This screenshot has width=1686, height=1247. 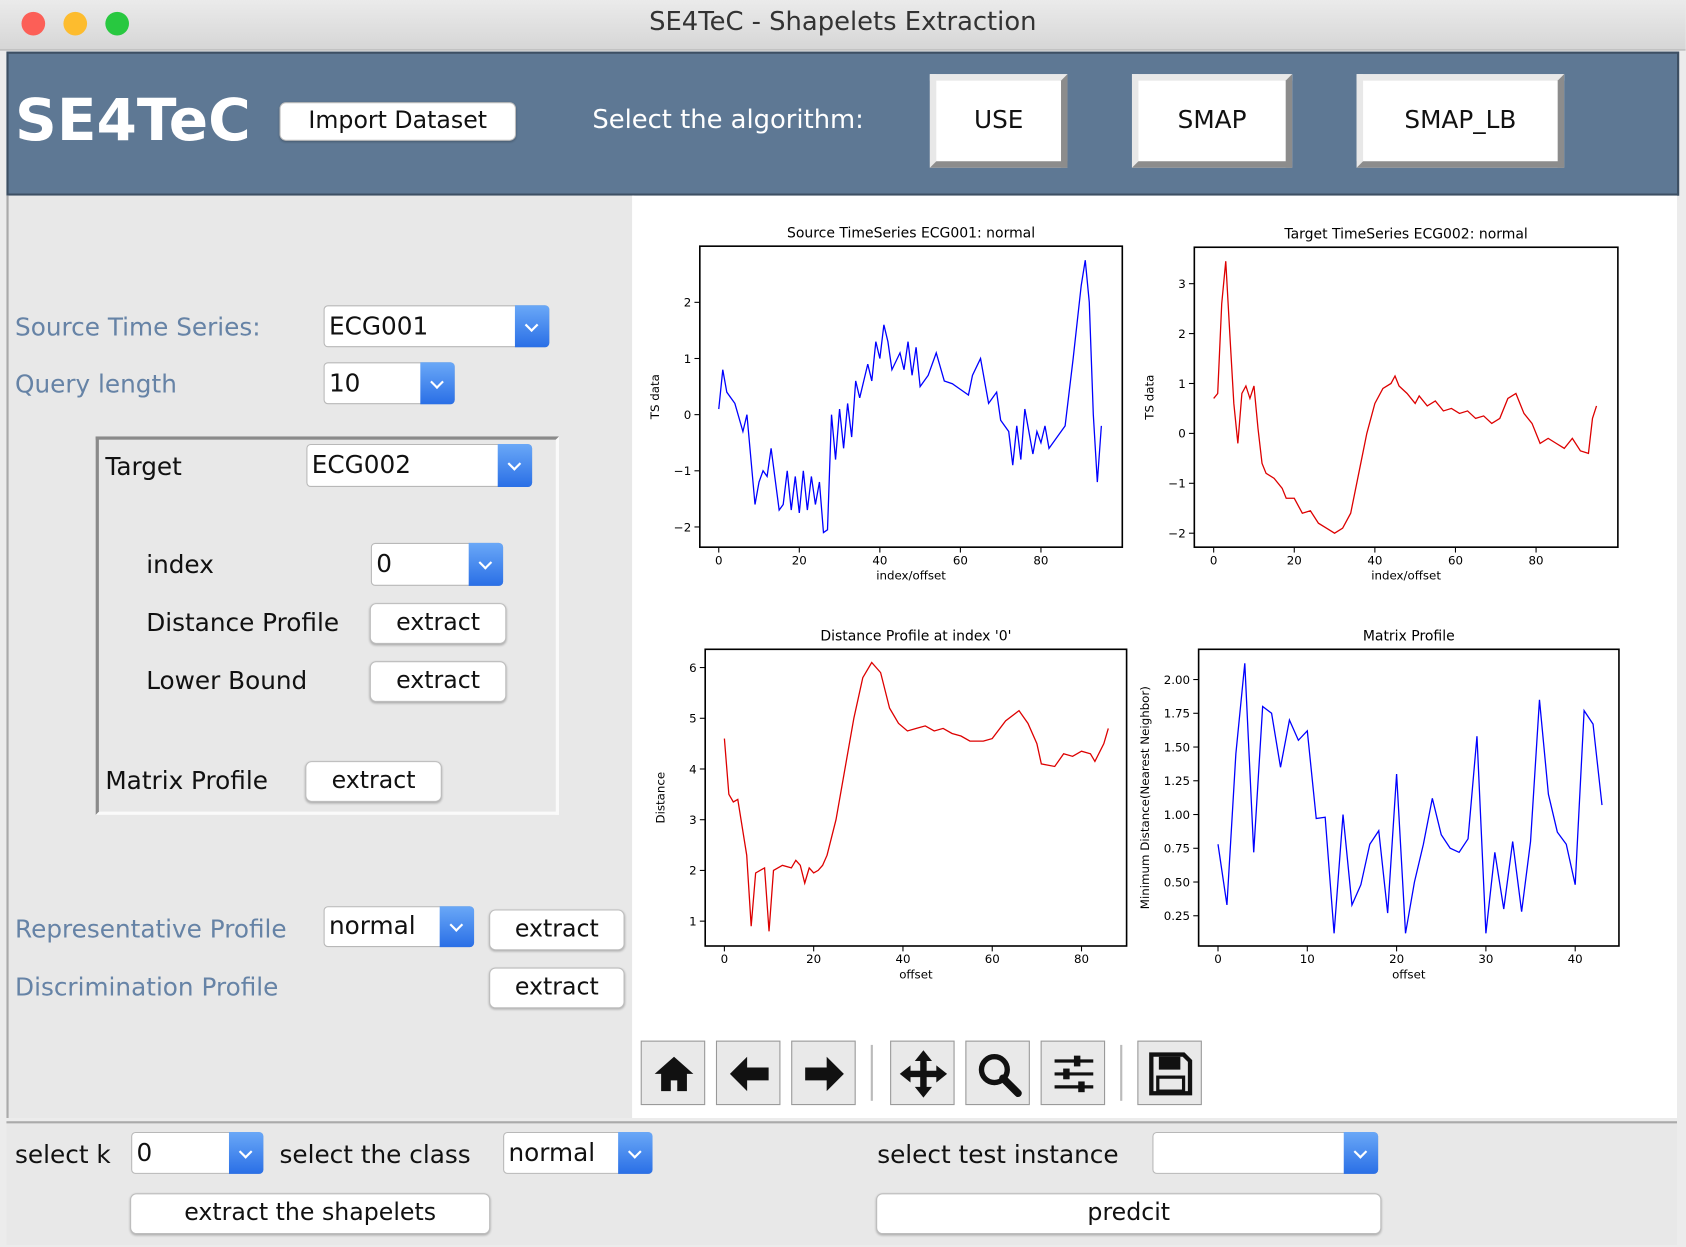 What do you see at coordinates (660, 798) in the screenshot?
I see `y-axis-label: Distance` at bounding box center [660, 798].